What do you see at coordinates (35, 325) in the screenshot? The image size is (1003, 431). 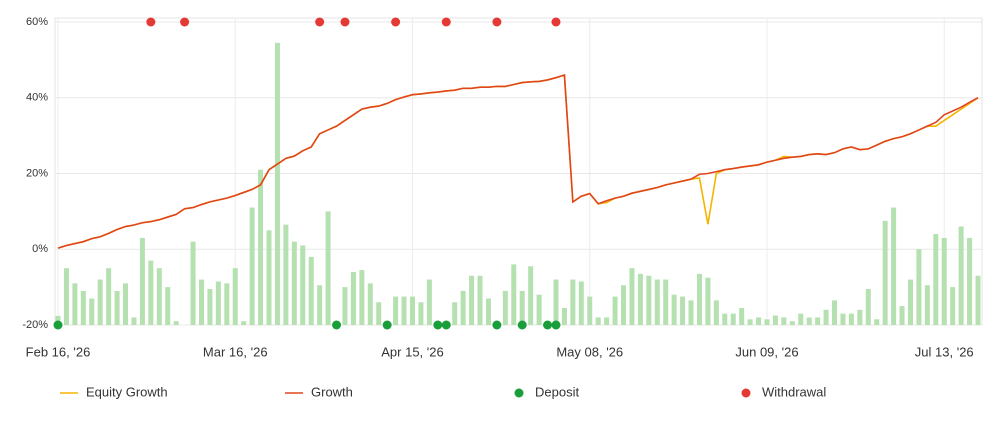 I see `y-tick-label: -20%` at bounding box center [35, 325].